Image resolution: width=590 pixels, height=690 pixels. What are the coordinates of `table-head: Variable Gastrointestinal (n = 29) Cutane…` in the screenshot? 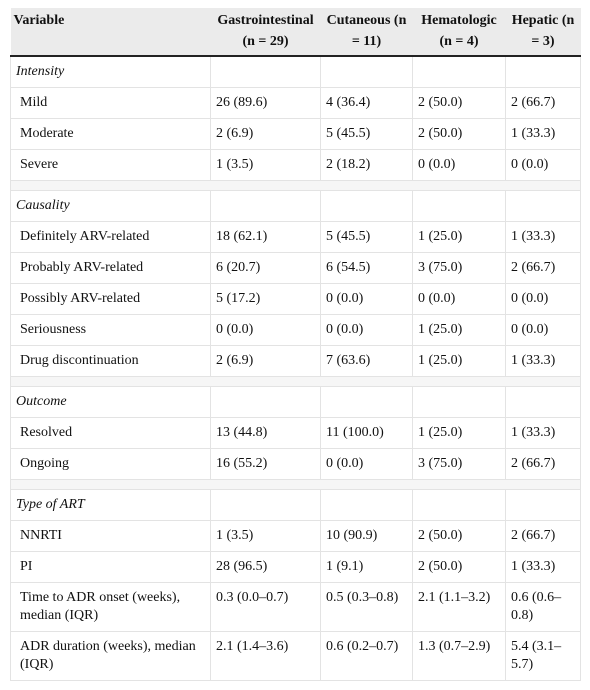 It's located at (295, 32).